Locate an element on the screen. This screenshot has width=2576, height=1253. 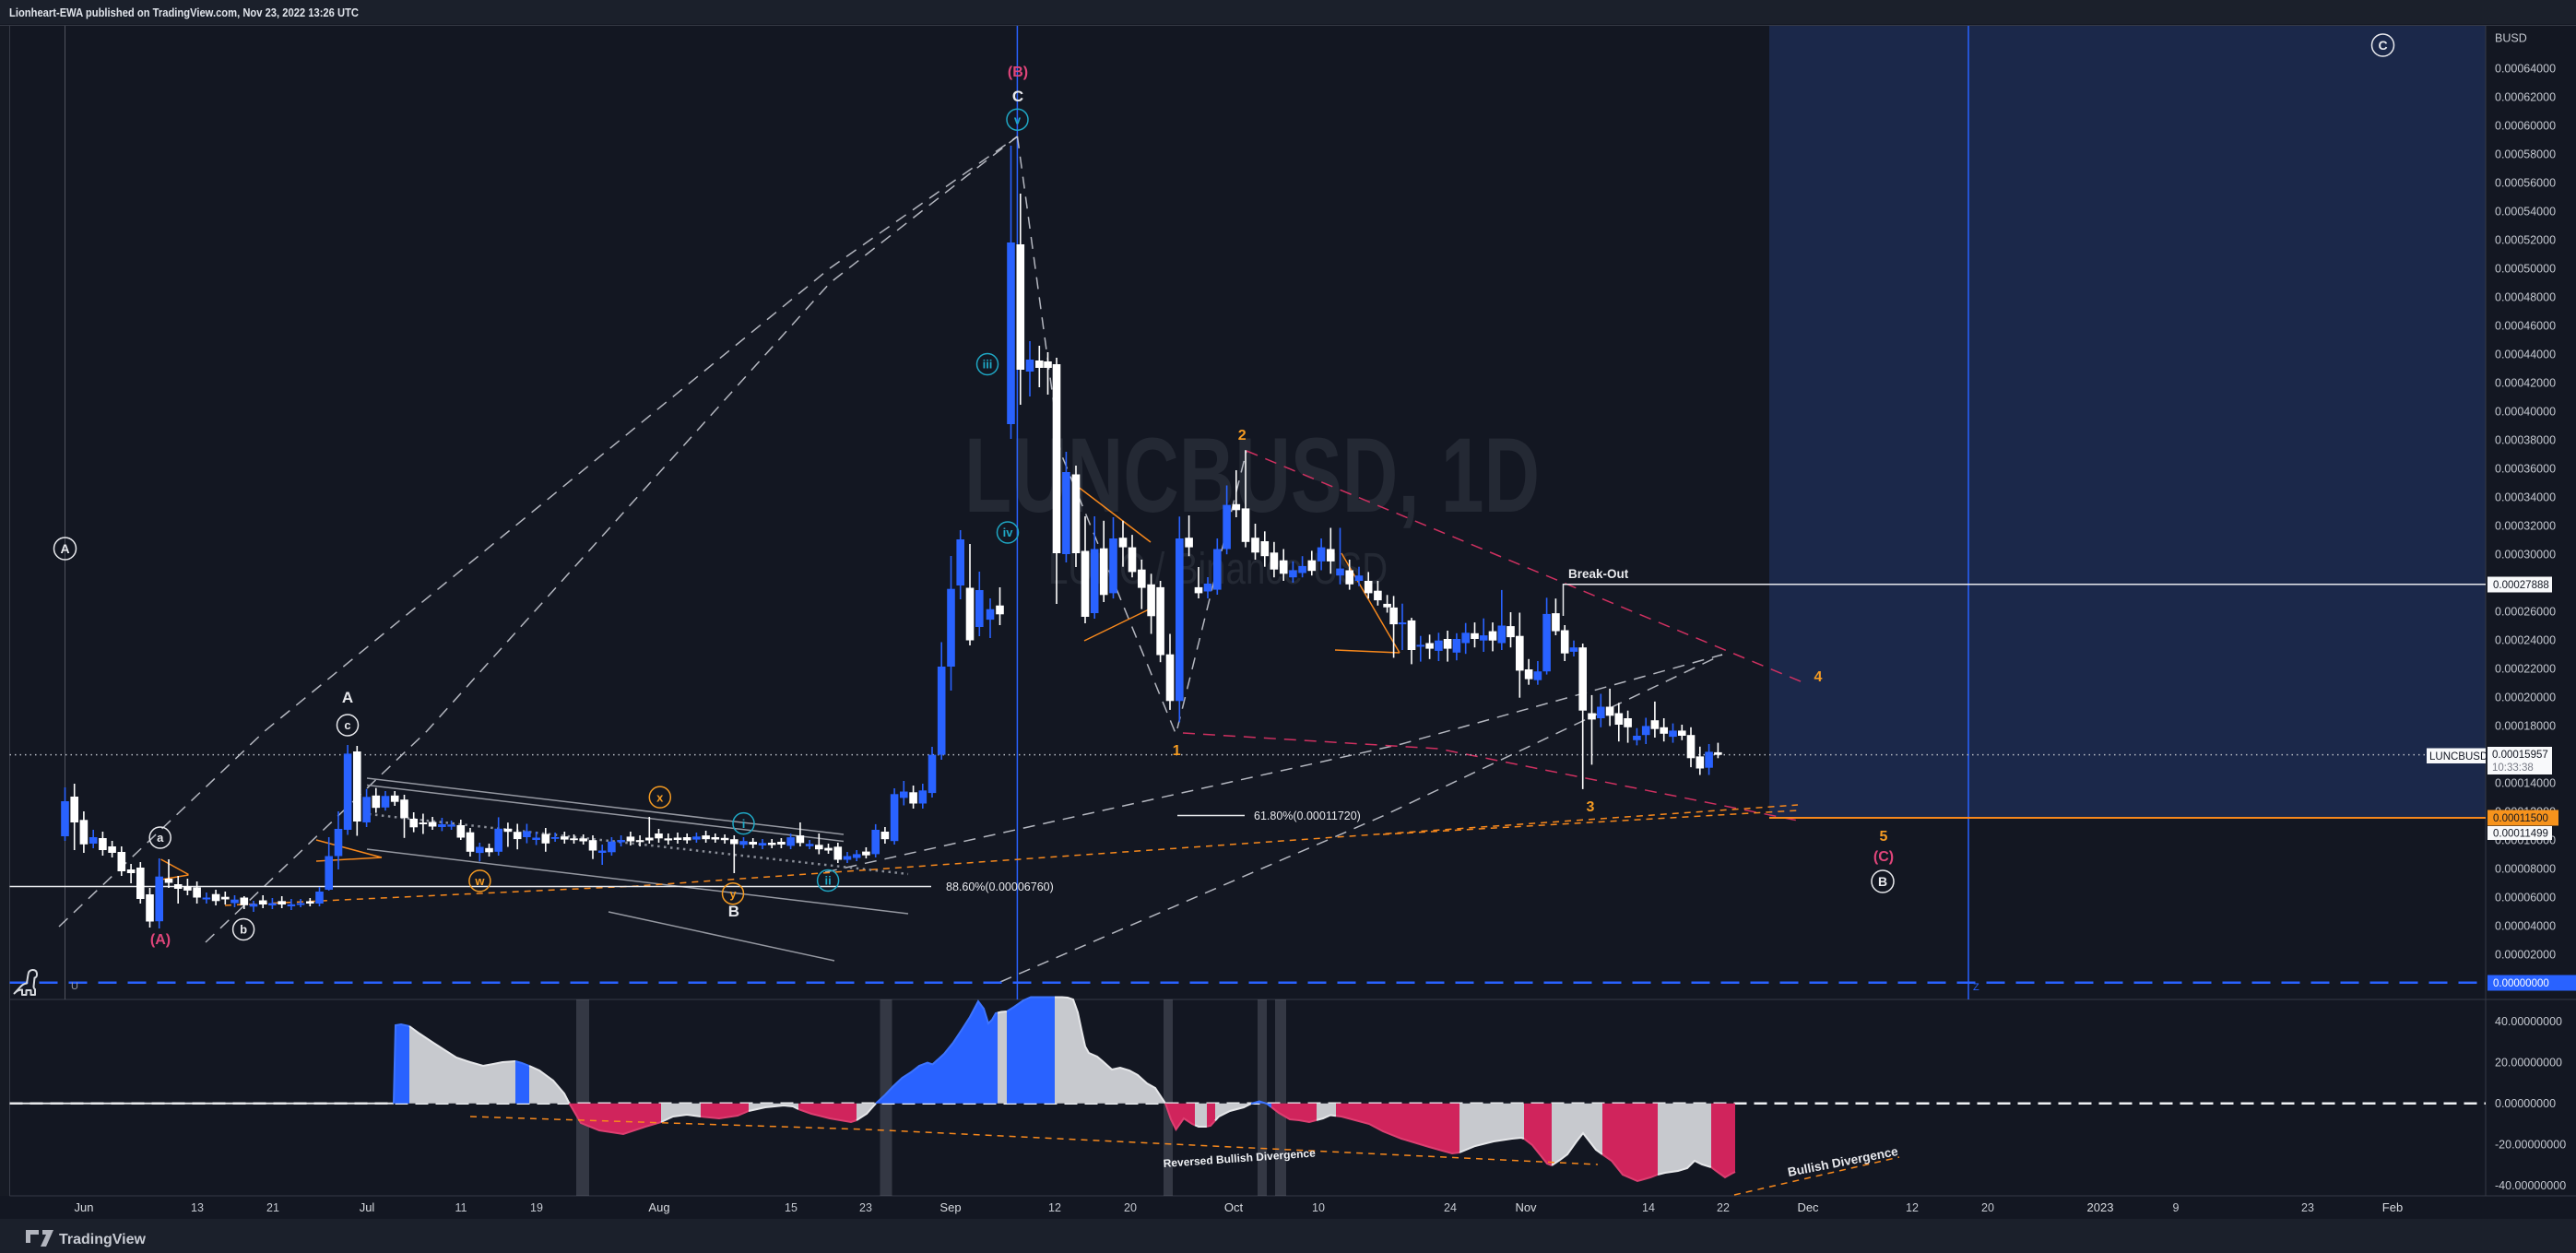
svg-text: iii is located at coordinates (988, 365).